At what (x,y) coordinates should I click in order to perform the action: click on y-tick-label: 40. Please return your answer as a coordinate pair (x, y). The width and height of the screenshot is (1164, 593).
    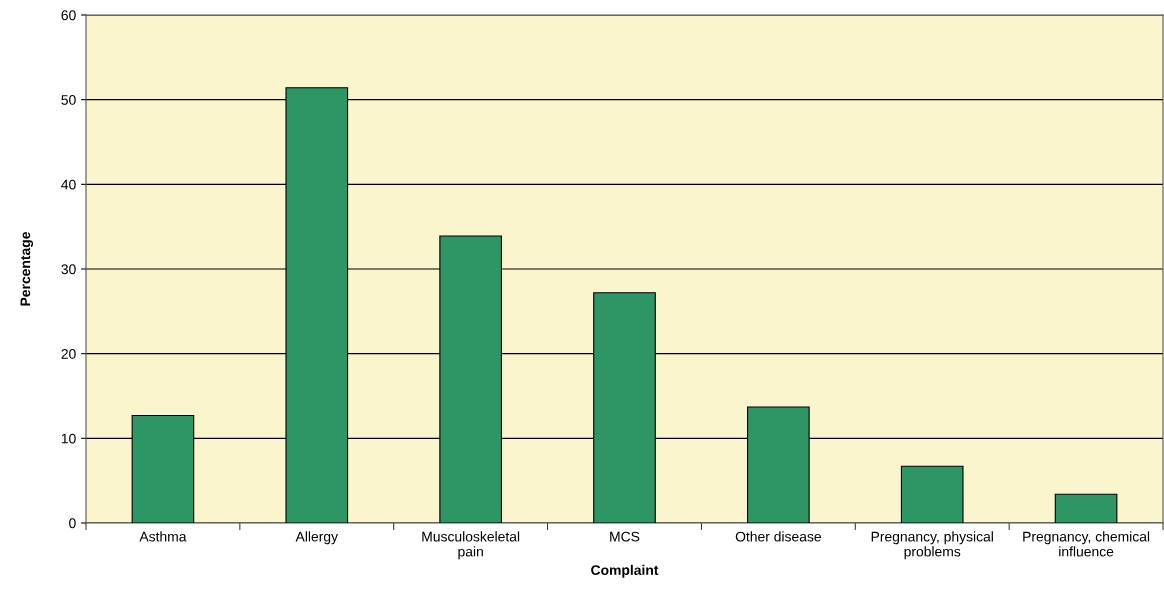
    Looking at the image, I should click on (68, 184).